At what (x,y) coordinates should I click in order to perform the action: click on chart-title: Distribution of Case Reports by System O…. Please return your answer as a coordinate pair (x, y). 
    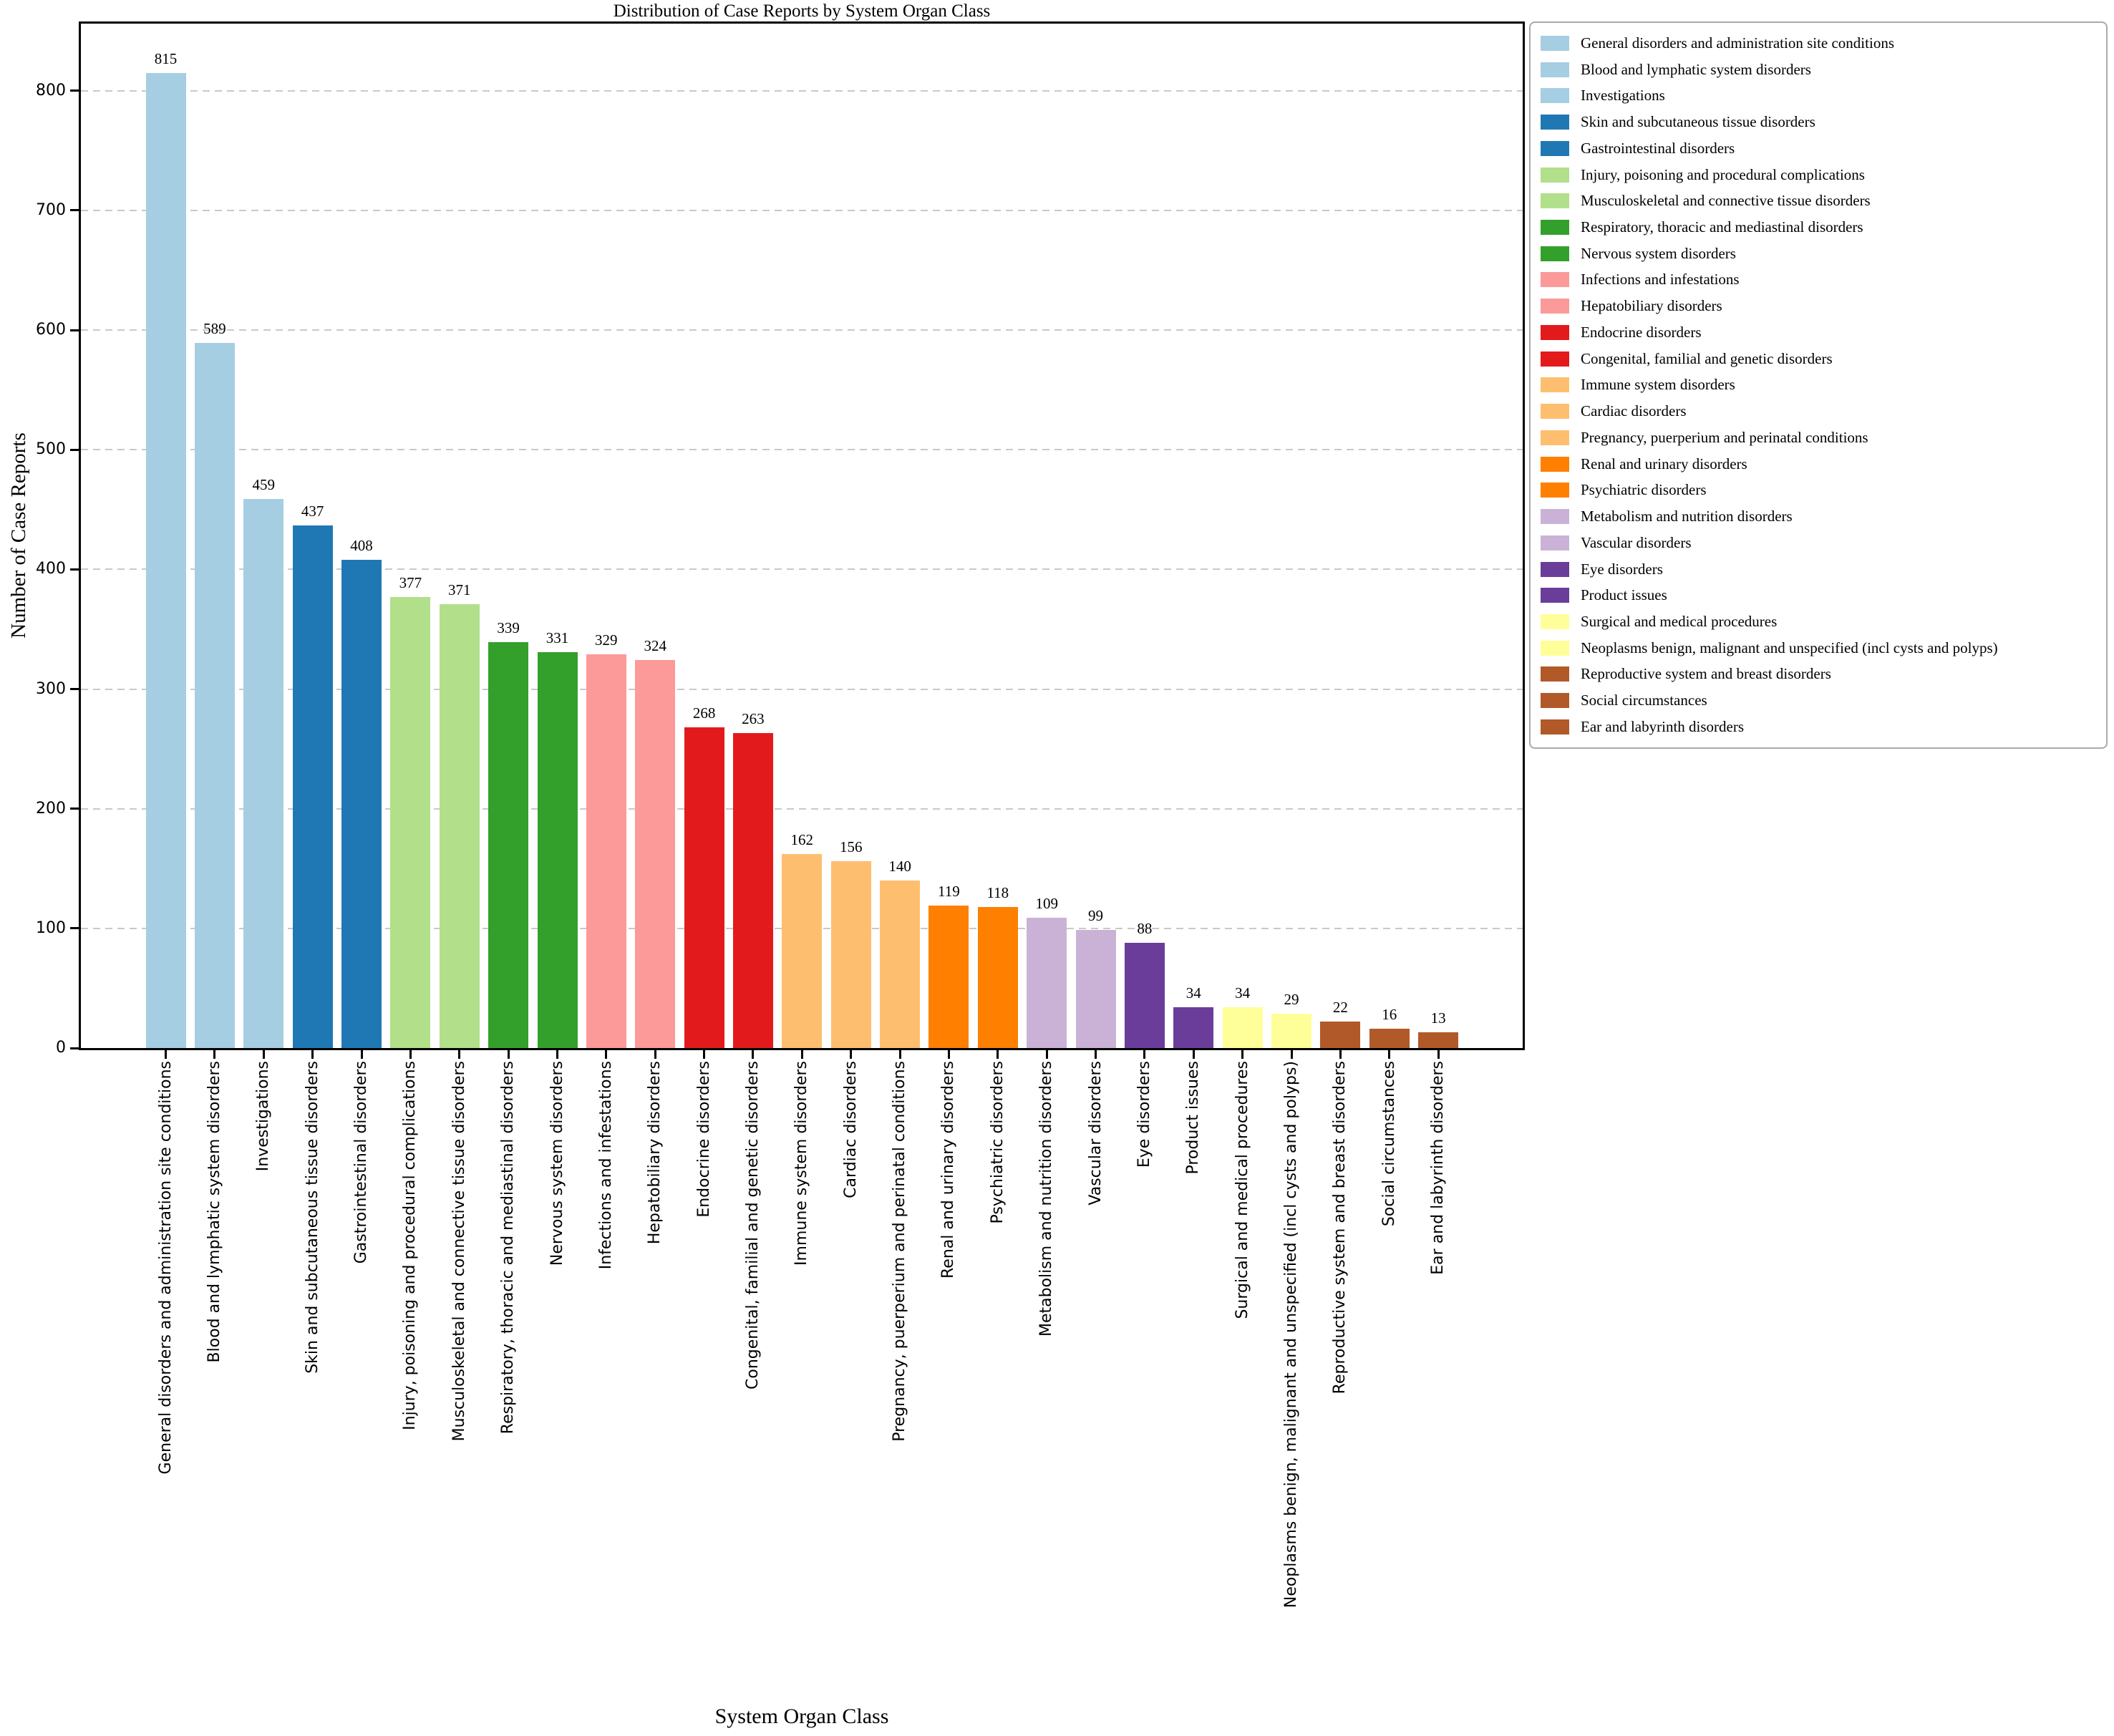
    Looking at the image, I should click on (802, 11).